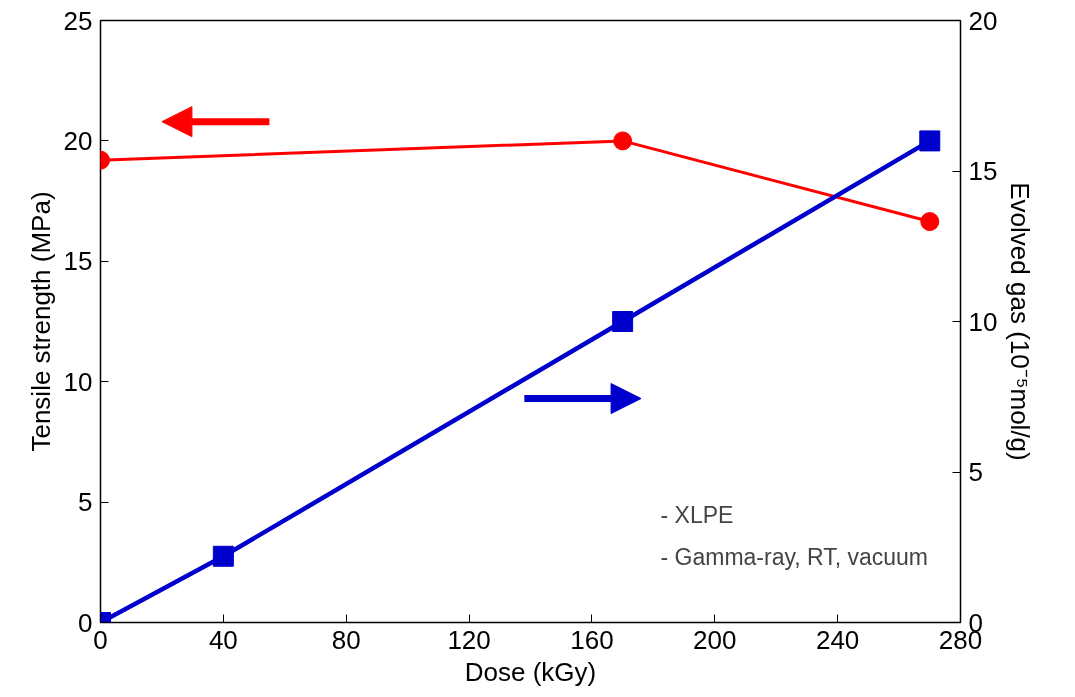 The height and width of the screenshot is (697, 1075). Describe the element at coordinates (983, 321) in the screenshot. I see `y2-tick-label: 10` at that location.